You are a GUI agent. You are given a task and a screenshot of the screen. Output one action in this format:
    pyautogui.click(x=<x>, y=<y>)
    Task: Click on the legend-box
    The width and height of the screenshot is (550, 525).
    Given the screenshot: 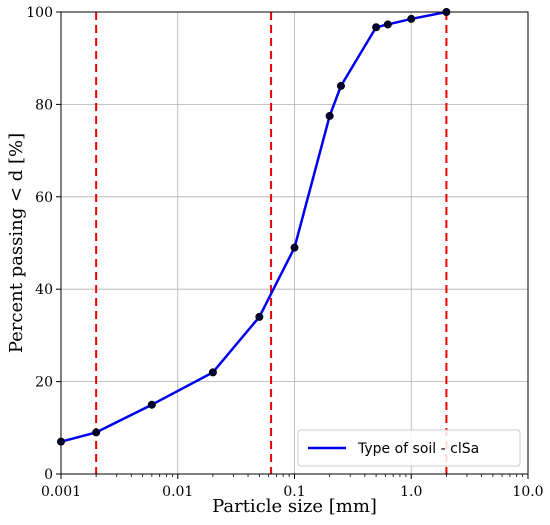 What is the action you would take?
    pyautogui.click(x=409, y=448)
    